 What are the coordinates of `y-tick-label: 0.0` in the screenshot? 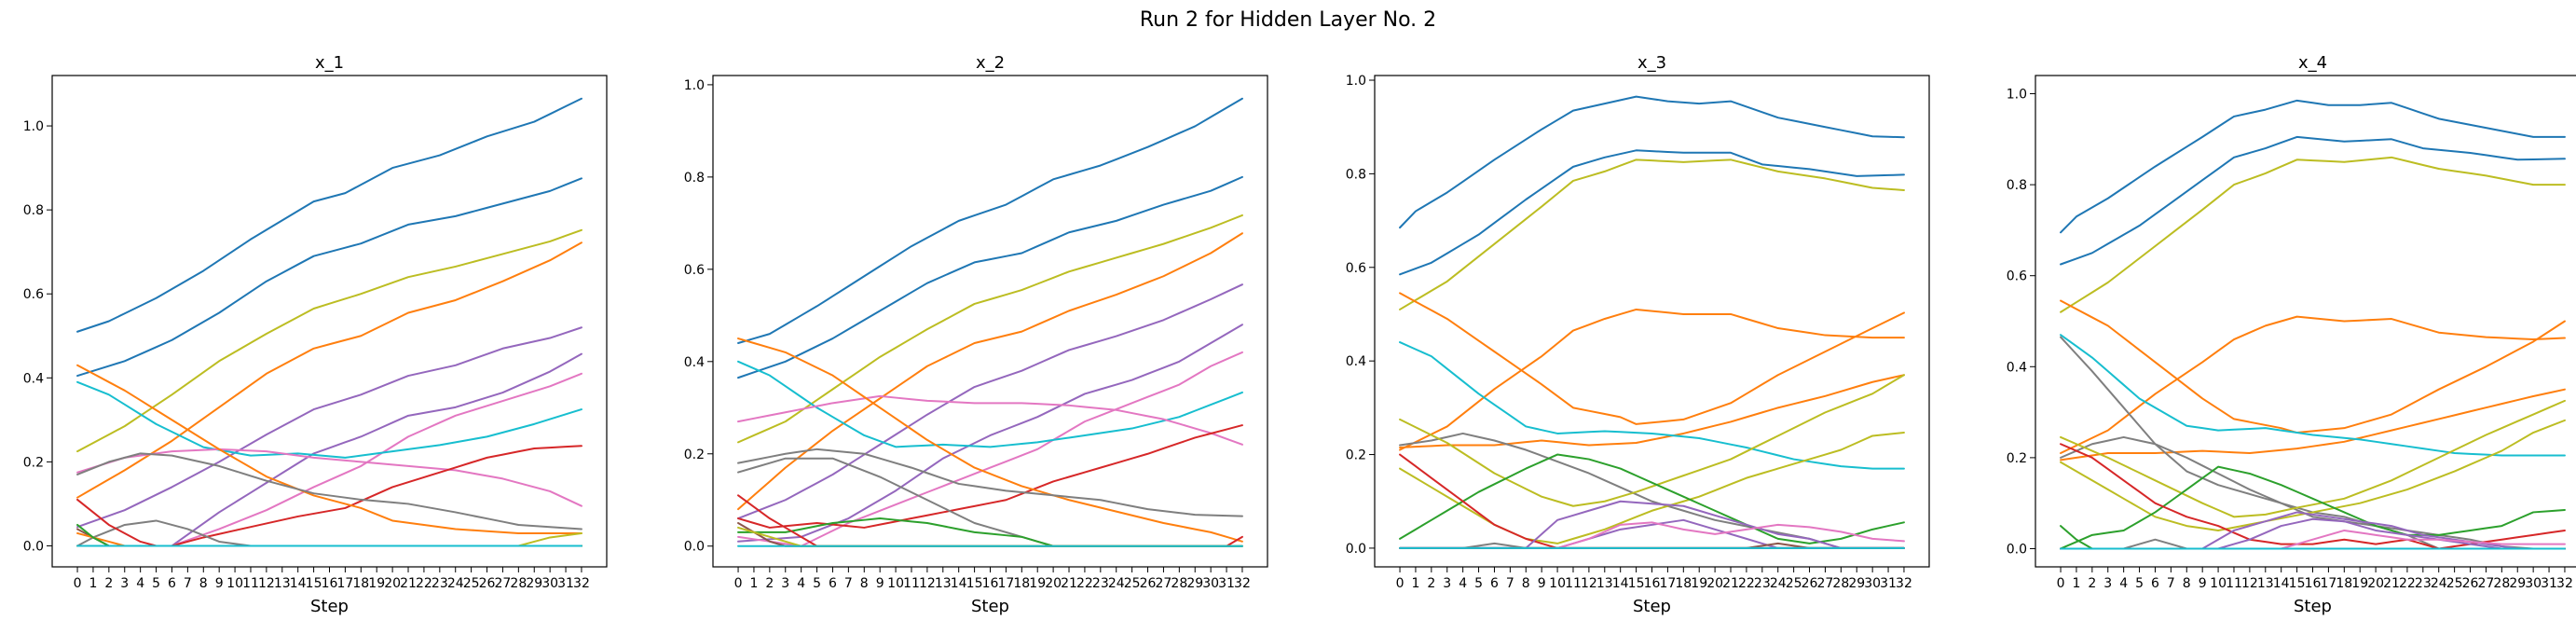 It's located at (694, 547).